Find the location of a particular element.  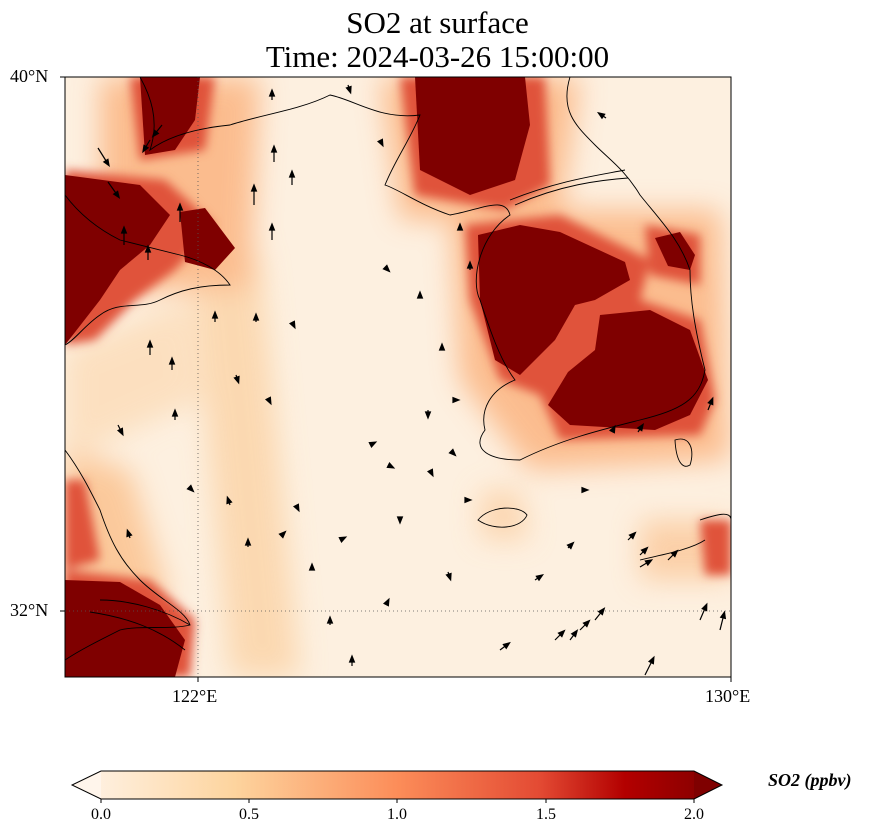

lat-label-32n: 32°N is located at coordinates (29, 610).